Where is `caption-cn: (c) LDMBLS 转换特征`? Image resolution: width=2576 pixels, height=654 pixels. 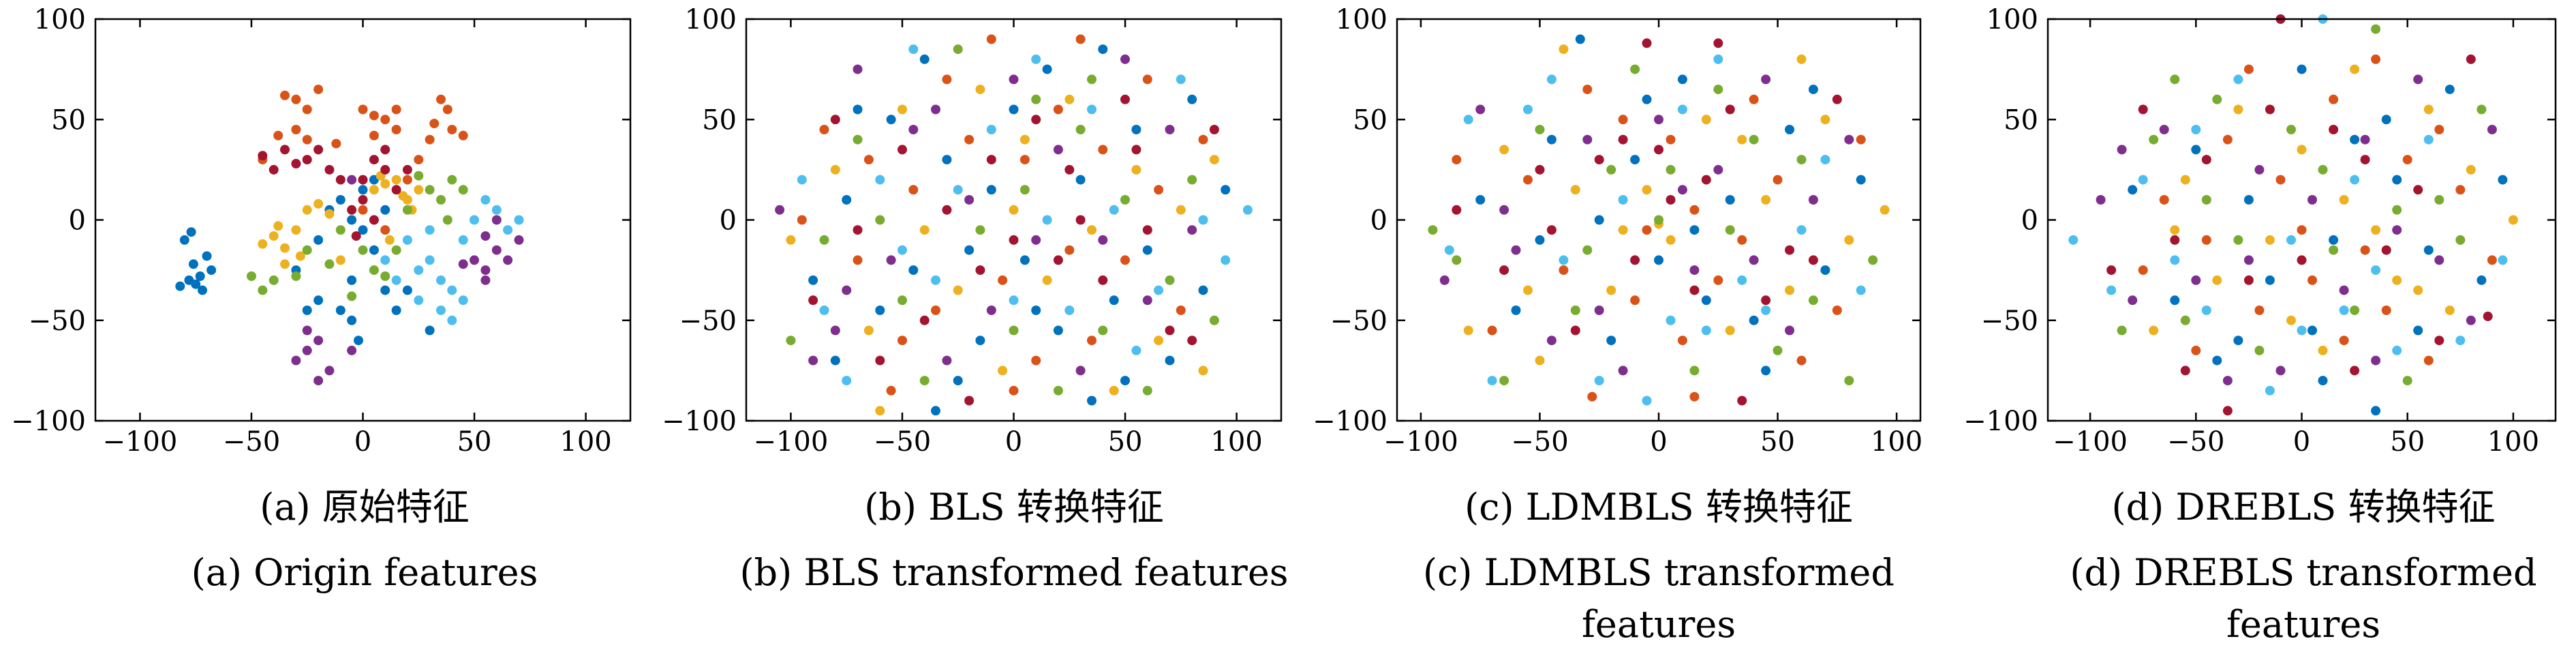
caption-cn: (c) LDMBLS 转换特征 is located at coordinates (1659, 507).